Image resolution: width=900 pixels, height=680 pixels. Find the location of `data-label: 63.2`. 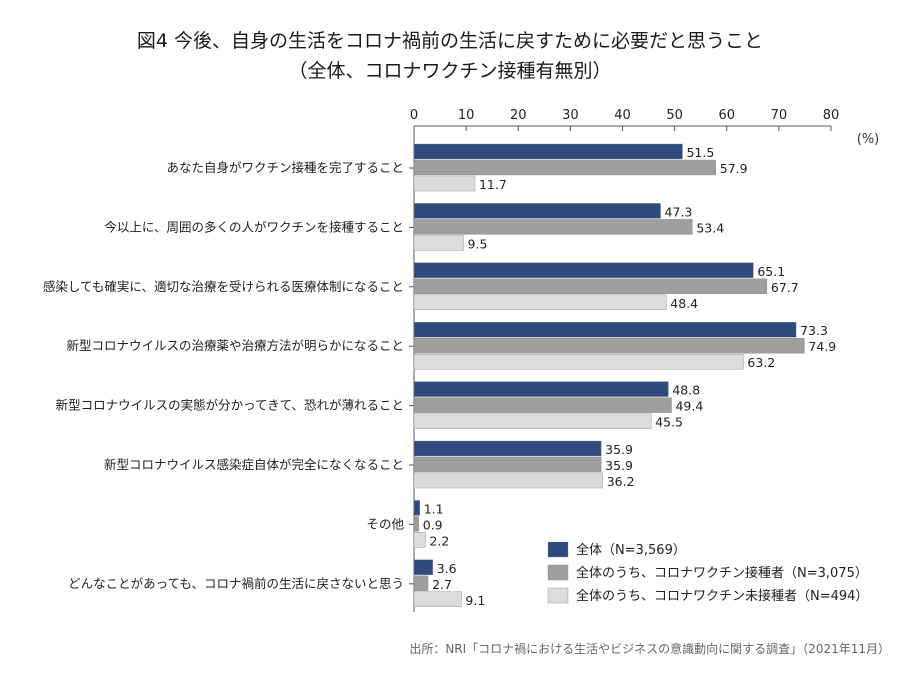

data-label: 63.2 is located at coordinates (761, 362).